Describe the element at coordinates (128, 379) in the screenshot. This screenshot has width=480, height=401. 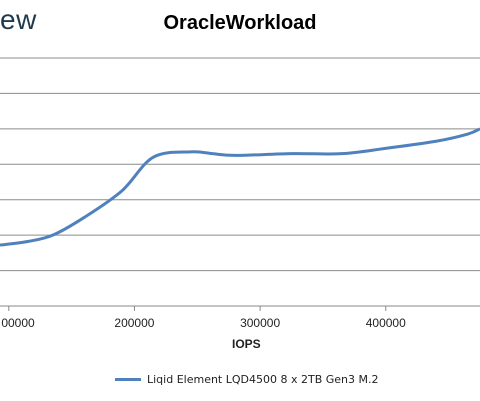
I see `legend-swatch` at that location.